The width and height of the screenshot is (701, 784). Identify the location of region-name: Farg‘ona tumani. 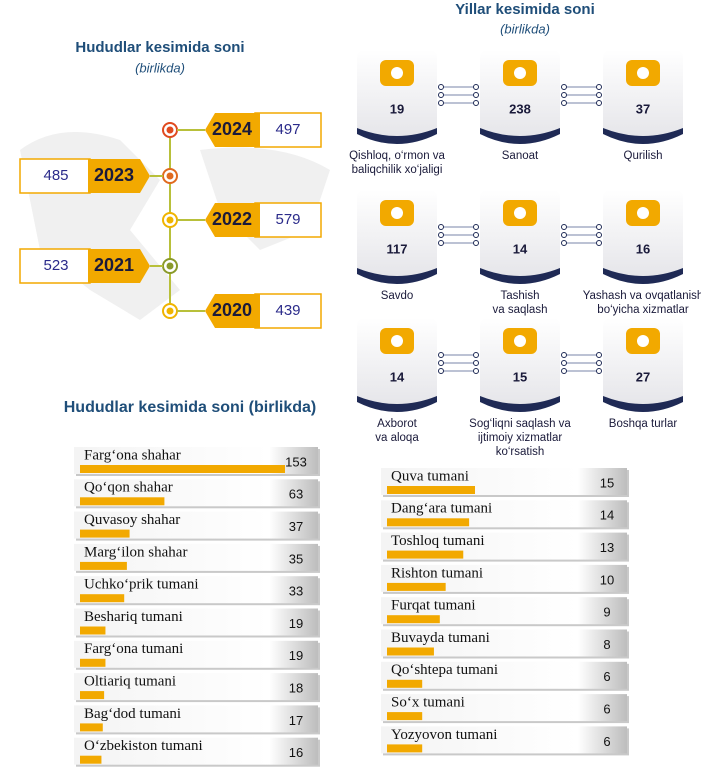
(133, 649).